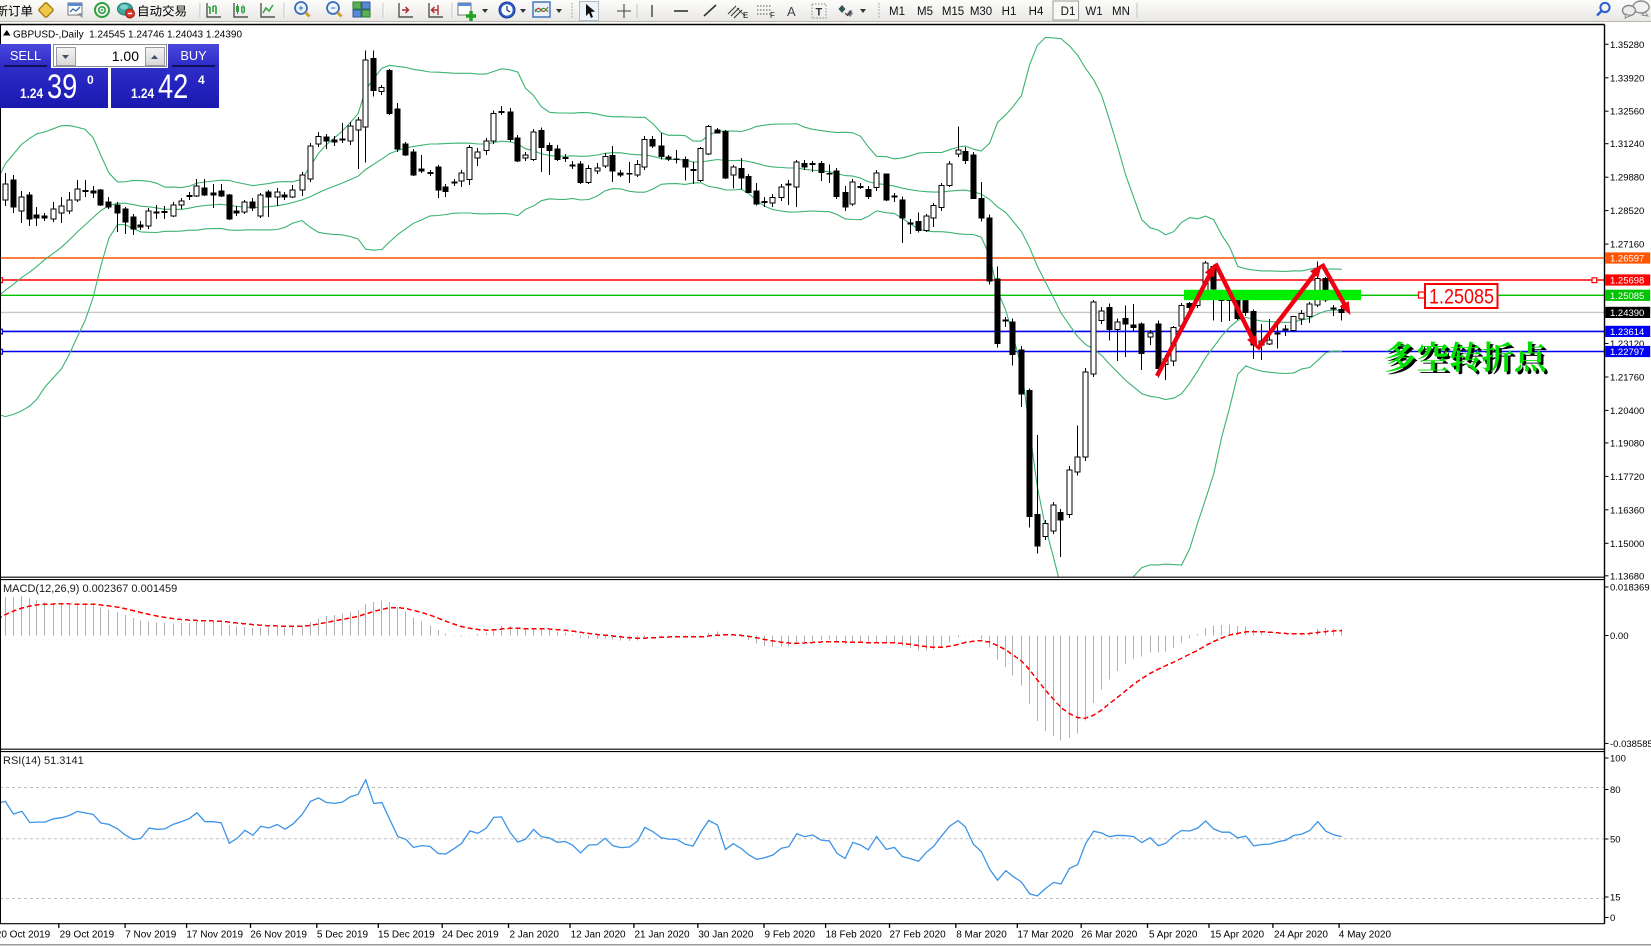 The height and width of the screenshot is (946, 1651). Describe the element at coordinates (1630, 744) in the screenshot. I see `svg-text: -0.038585` at that location.